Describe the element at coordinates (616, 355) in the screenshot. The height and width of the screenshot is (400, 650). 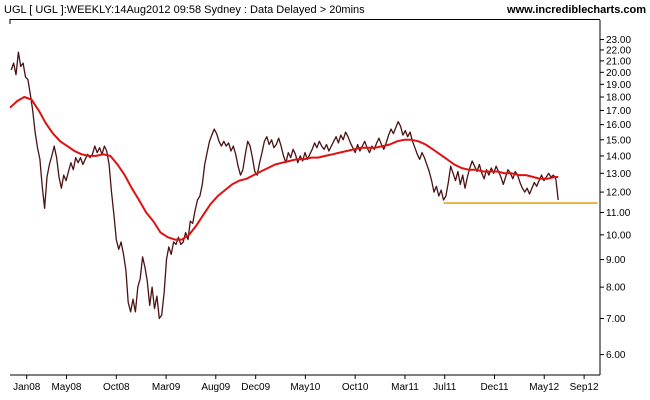
I see `y-tick-label: 6.00` at that location.